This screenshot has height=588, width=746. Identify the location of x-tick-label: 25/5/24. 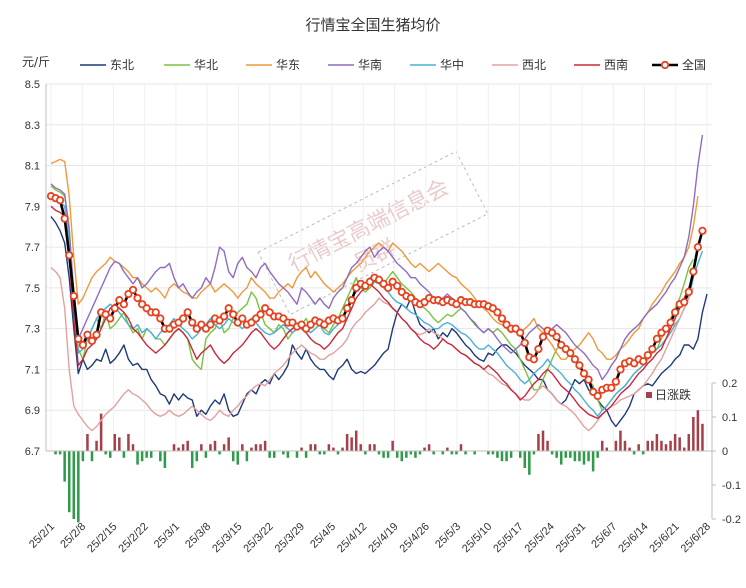
(539, 538).